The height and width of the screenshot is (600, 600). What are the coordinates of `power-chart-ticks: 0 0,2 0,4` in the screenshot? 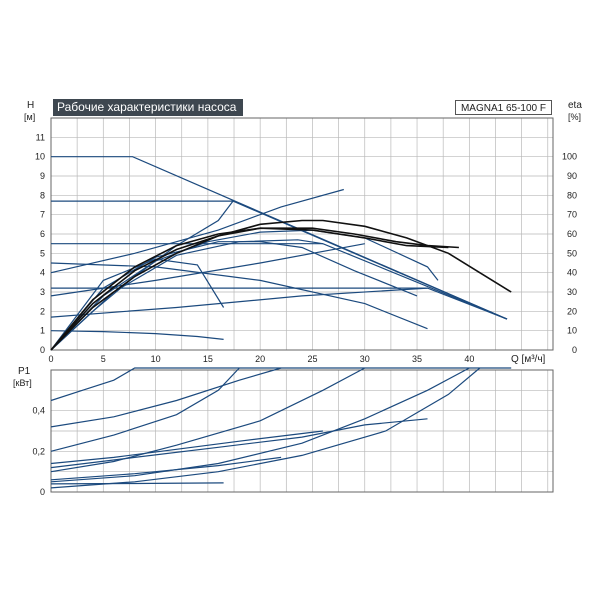 It's located at (38, 451).